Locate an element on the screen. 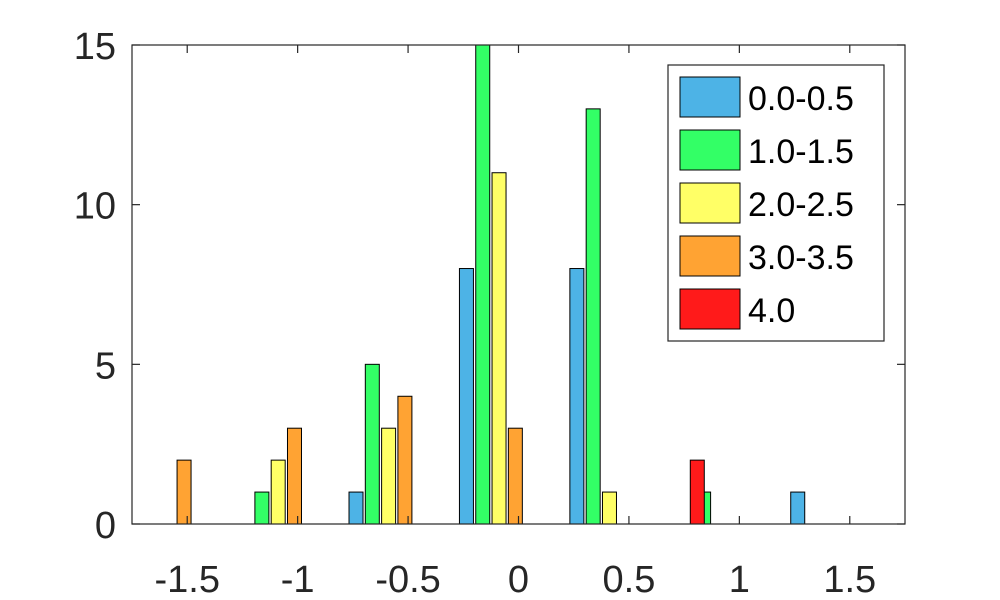 The image size is (1000, 600). x-tick-label: 0 is located at coordinates (518, 579).